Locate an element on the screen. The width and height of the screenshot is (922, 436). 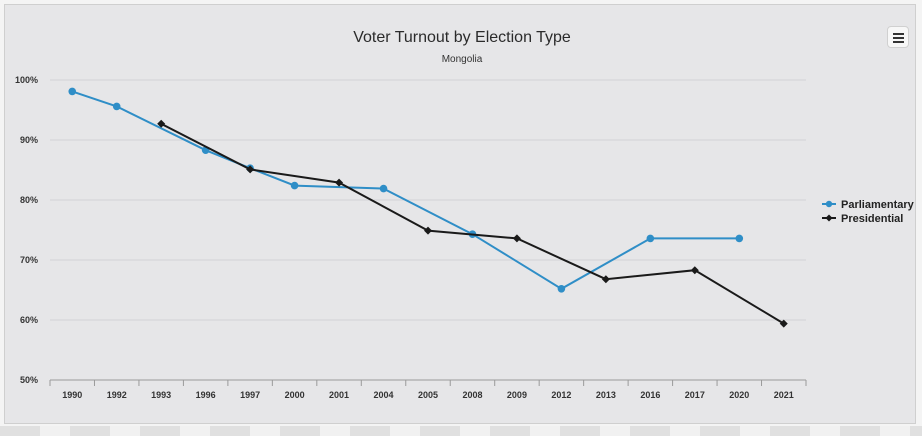
x-tick-label: 2021 is located at coordinates (784, 395).